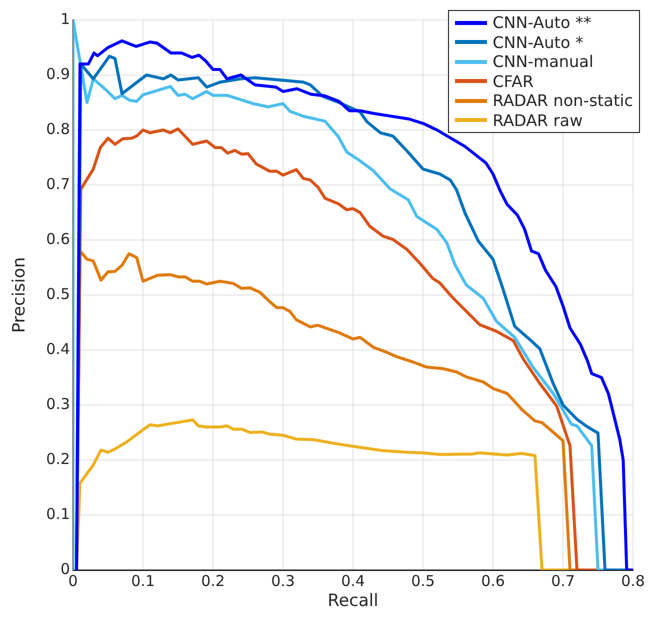 This screenshot has width=672, height=622. What do you see at coordinates (58, 73) in the screenshot?
I see `y-tick-label: 0.9` at bounding box center [58, 73].